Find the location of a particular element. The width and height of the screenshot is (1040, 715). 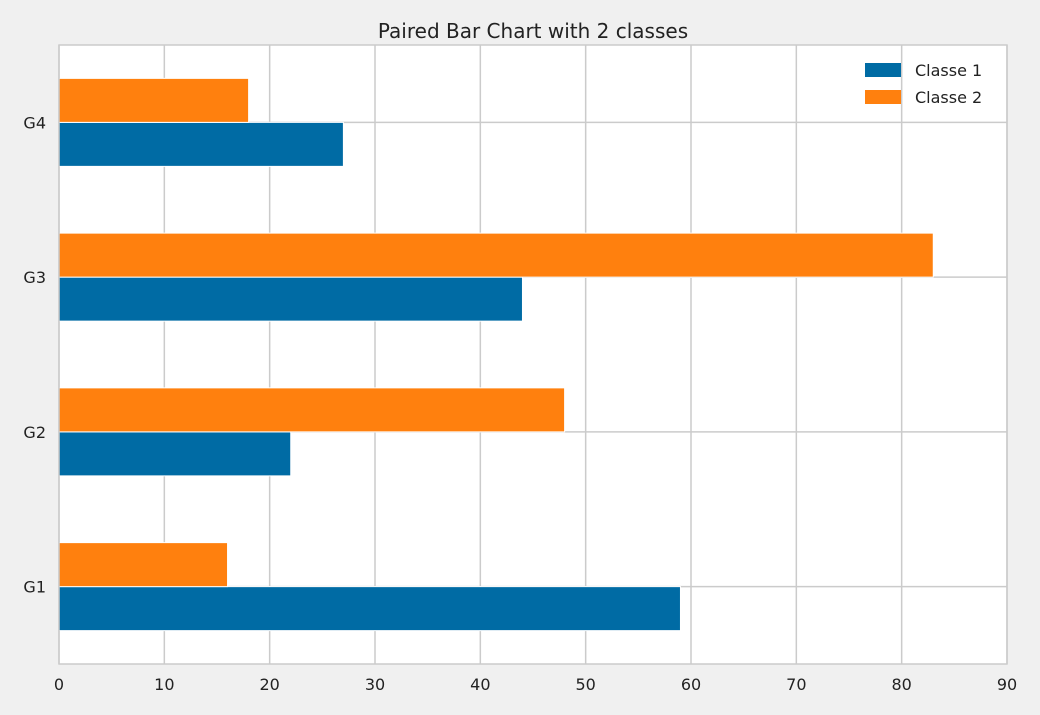

x-tick-label: 20 is located at coordinates (269, 684).